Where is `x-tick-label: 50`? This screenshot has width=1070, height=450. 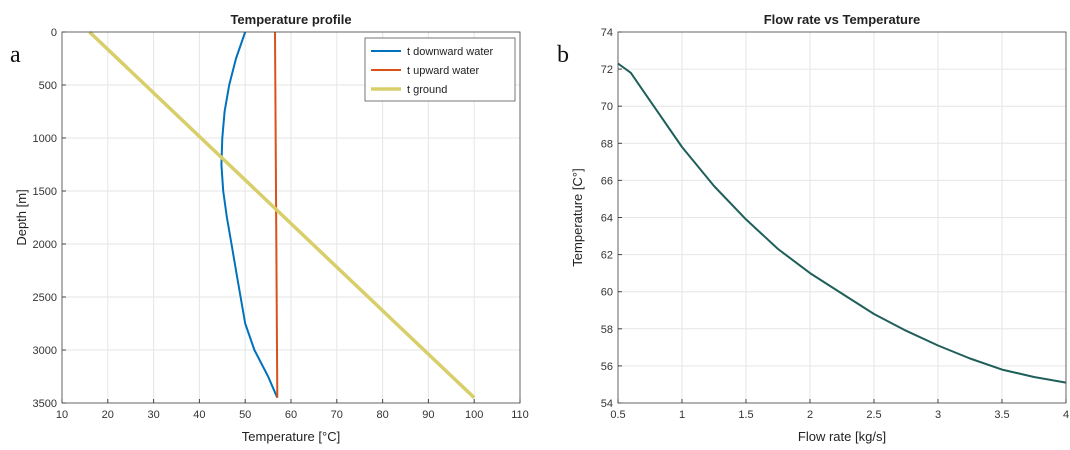
x-tick-label: 50 is located at coordinates (245, 415).